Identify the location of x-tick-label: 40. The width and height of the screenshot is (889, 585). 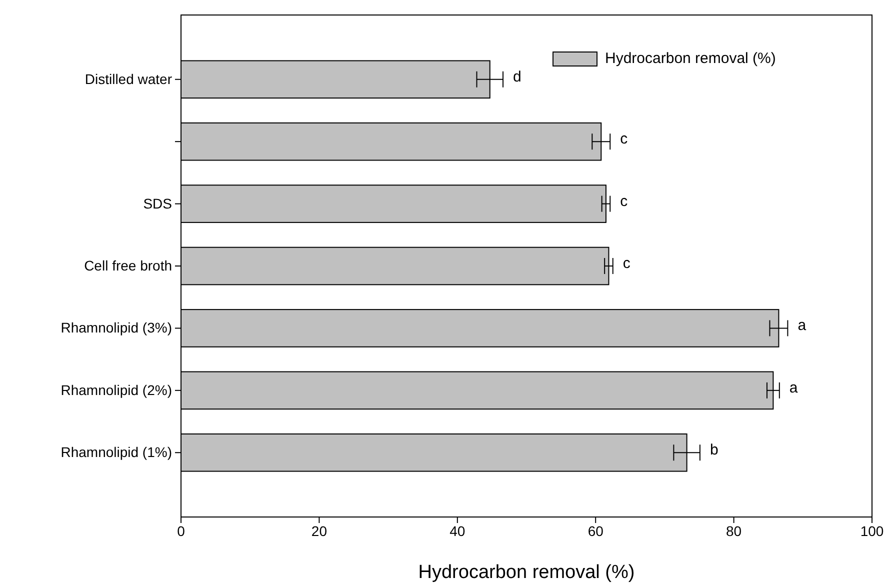
(458, 530).